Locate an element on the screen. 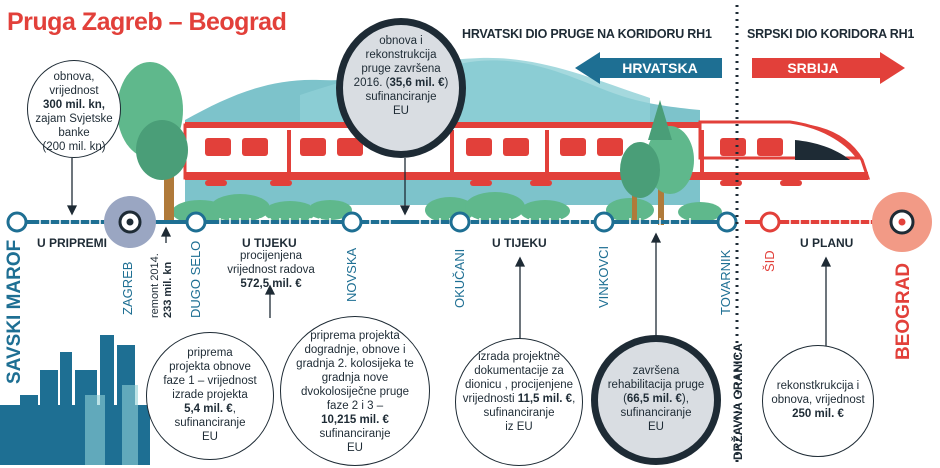 The height and width of the screenshot is (468, 940). status-u-tijeku-2: U TIJEKU is located at coordinates (519, 243).